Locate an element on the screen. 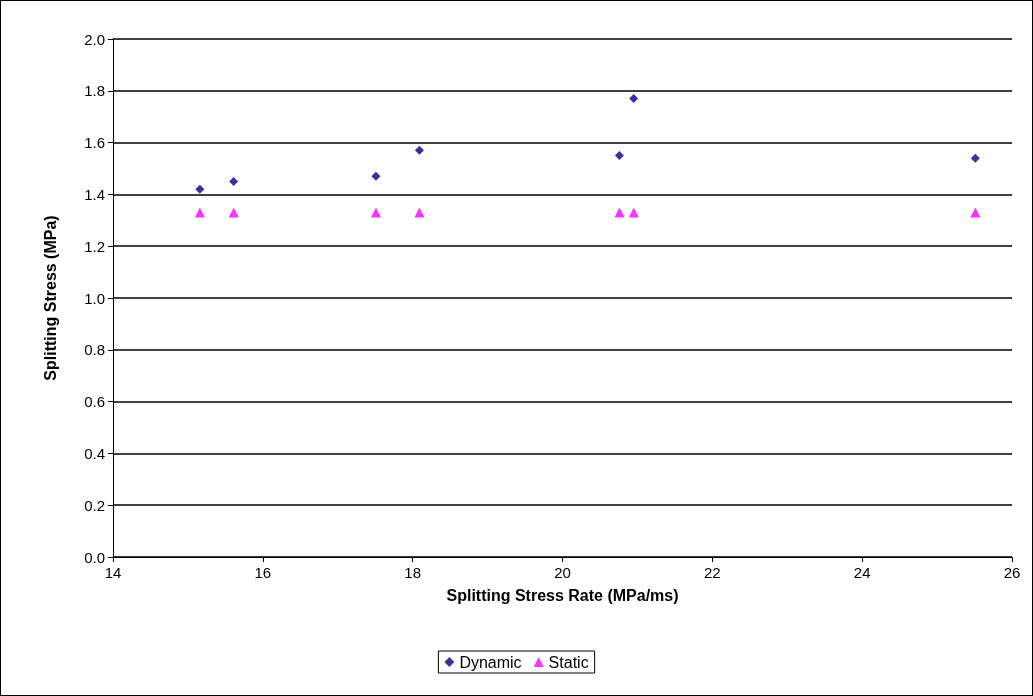 The image size is (1033, 696). x-axis-title: Splitting Stress Rate (MPa/ms) is located at coordinates (562, 595).